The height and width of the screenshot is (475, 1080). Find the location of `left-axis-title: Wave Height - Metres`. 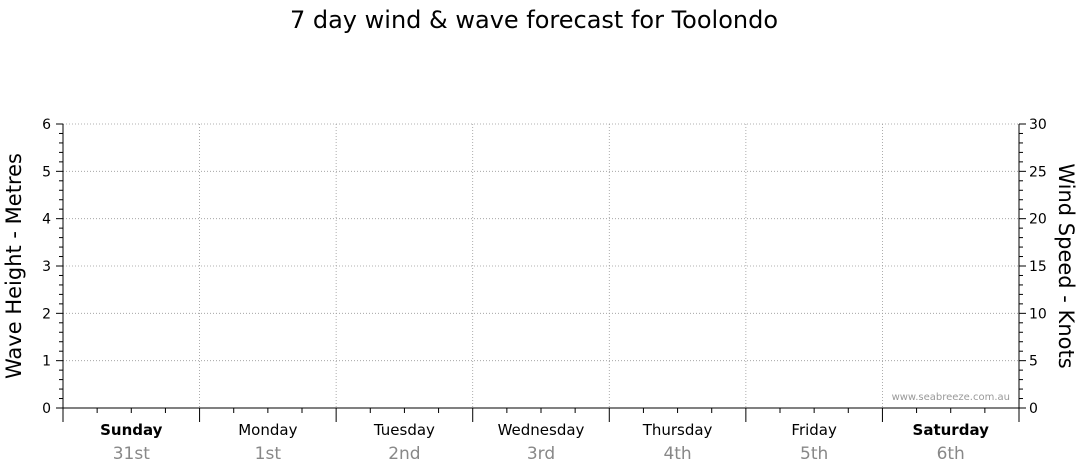

left-axis-title: Wave Height - Metres is located at coordinates (14, 266).